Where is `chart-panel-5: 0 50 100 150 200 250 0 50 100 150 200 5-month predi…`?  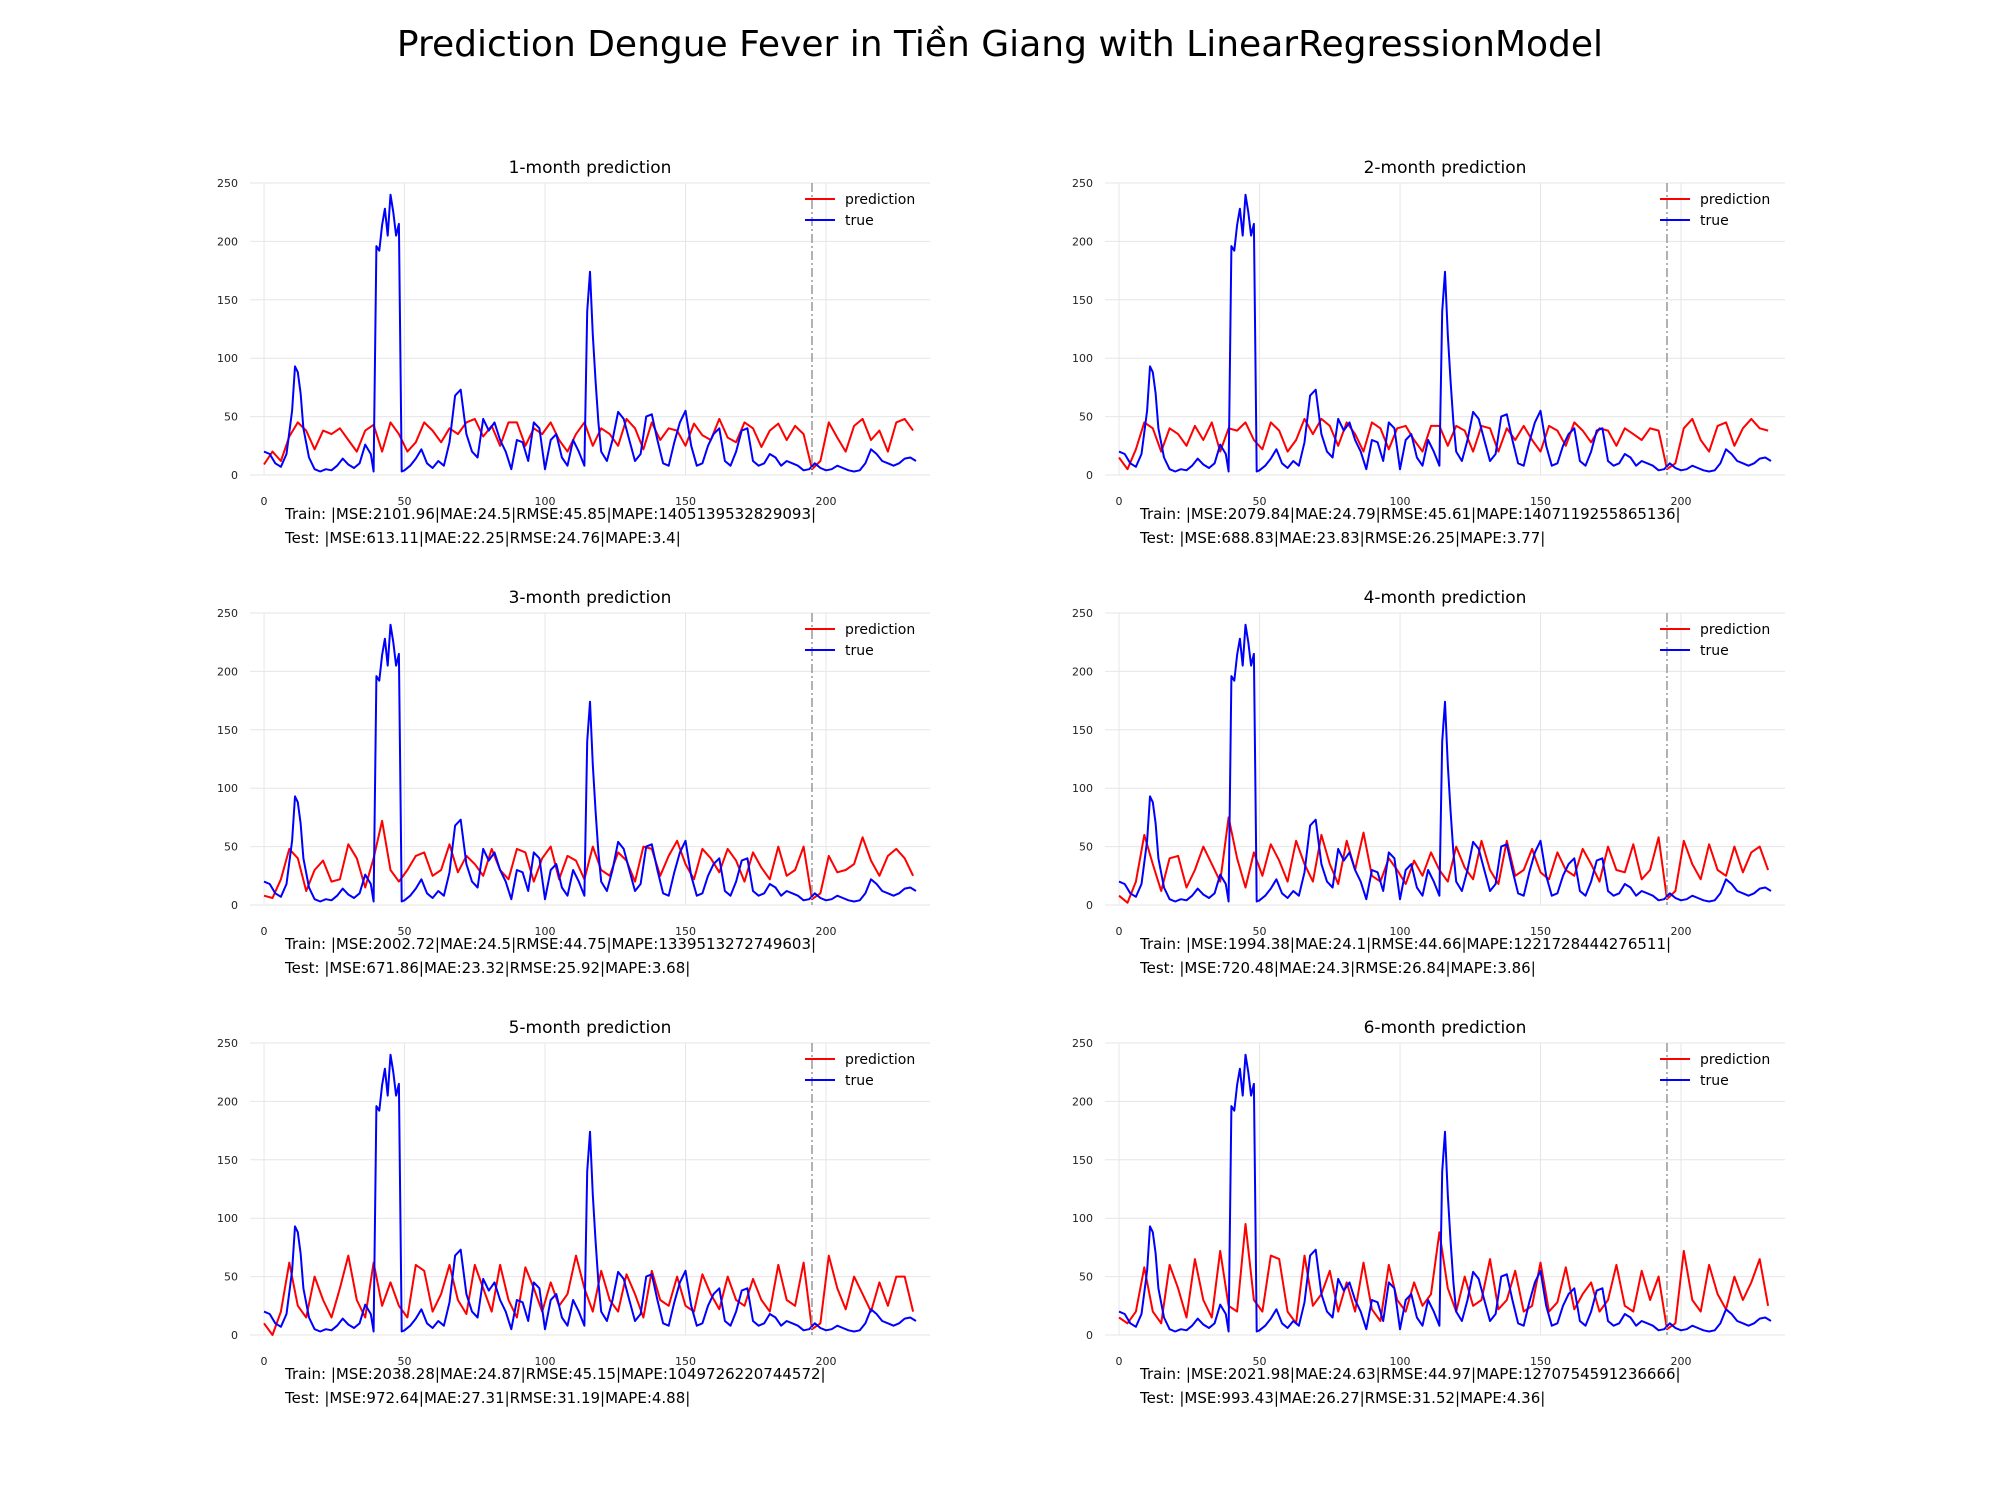 chart-panel-5: 0 50 100 150 200 250 0 50 100 150 200 5-month predi… is located at coordinates (580, 1210).